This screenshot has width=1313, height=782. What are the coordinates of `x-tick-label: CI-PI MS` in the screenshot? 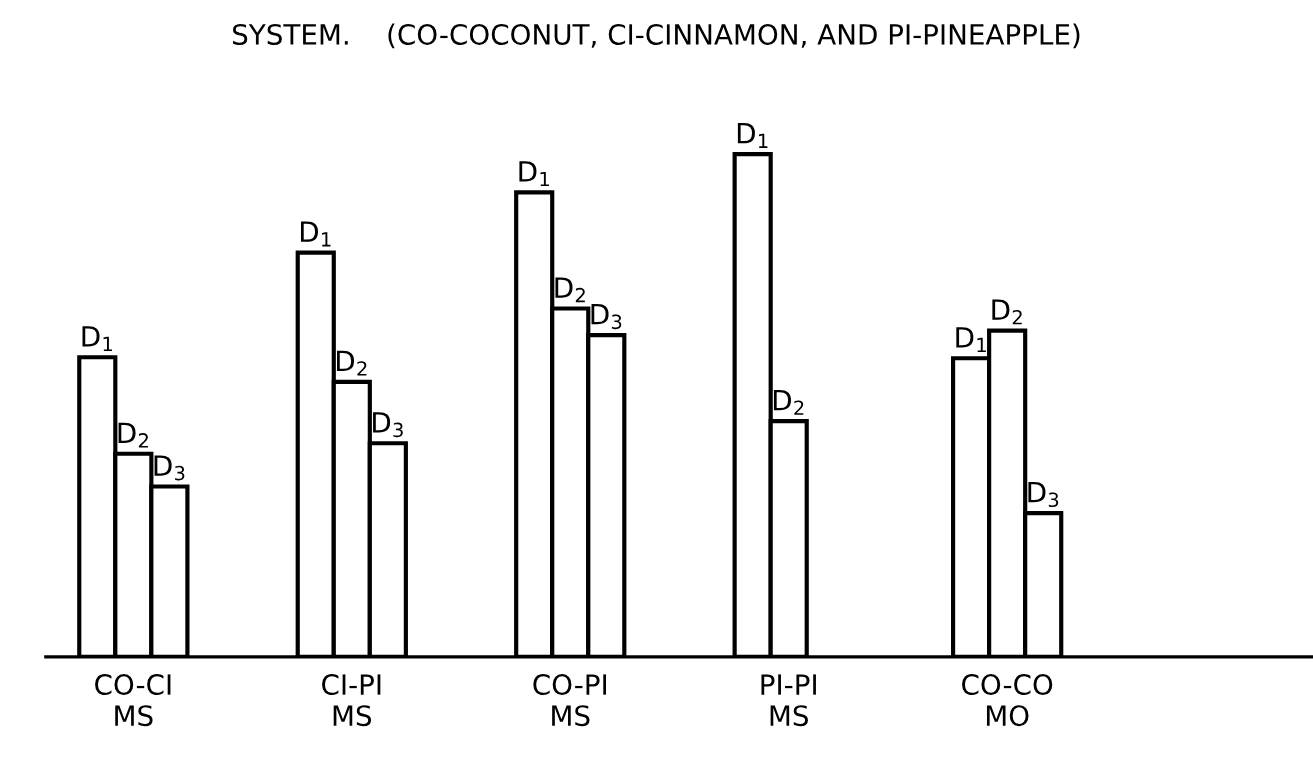 It's located at (351, 700).